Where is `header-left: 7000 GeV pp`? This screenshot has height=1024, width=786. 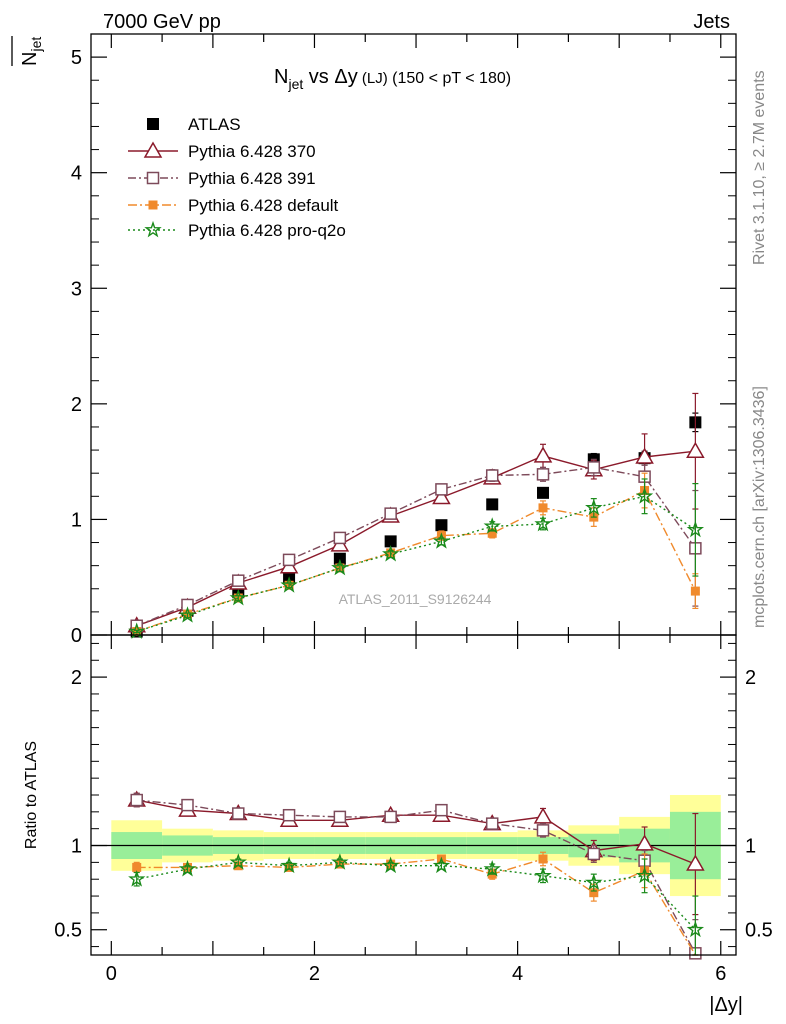
header-left: 7000 GeV pp is located at coordinates (162, 22).